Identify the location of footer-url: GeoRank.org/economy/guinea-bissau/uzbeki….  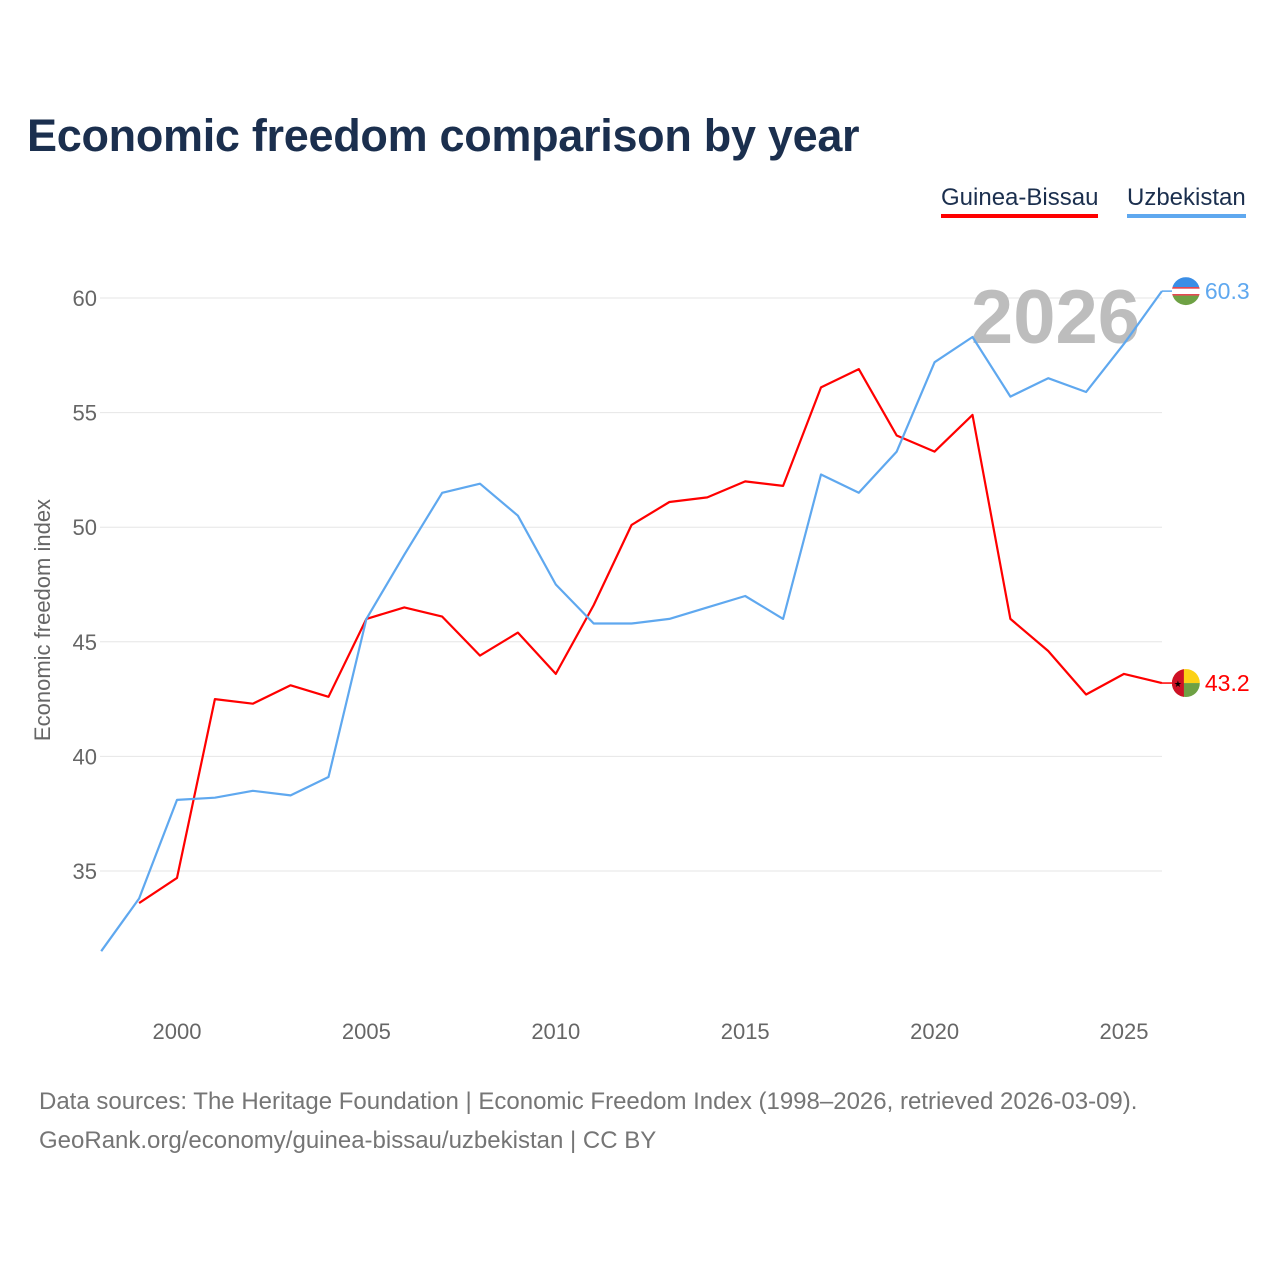
(348, 1140).